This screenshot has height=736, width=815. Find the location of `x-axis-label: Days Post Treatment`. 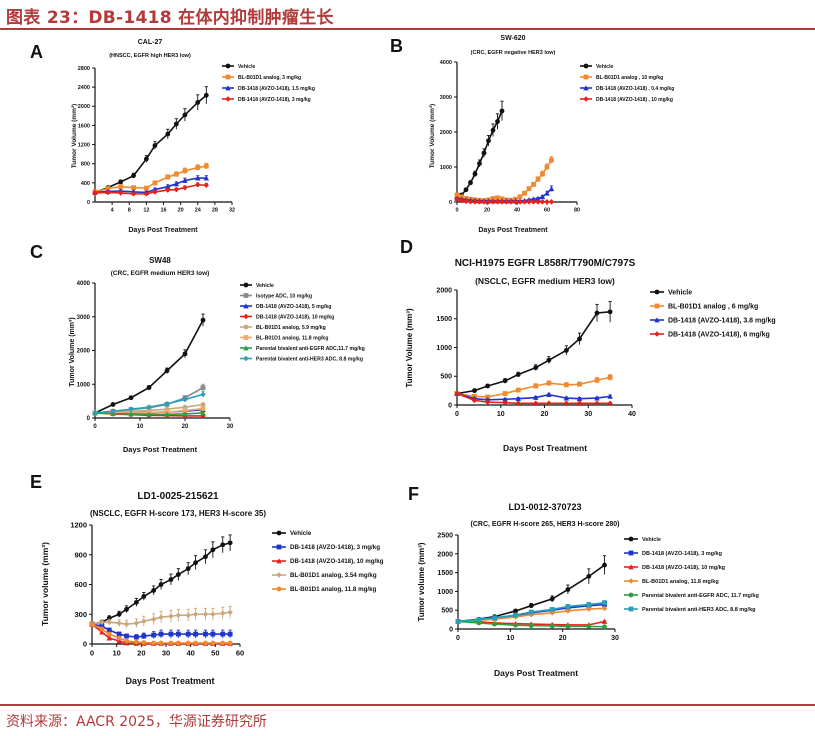

x-axis-label: Days Post Treatment is located at coordinates (545, 448).